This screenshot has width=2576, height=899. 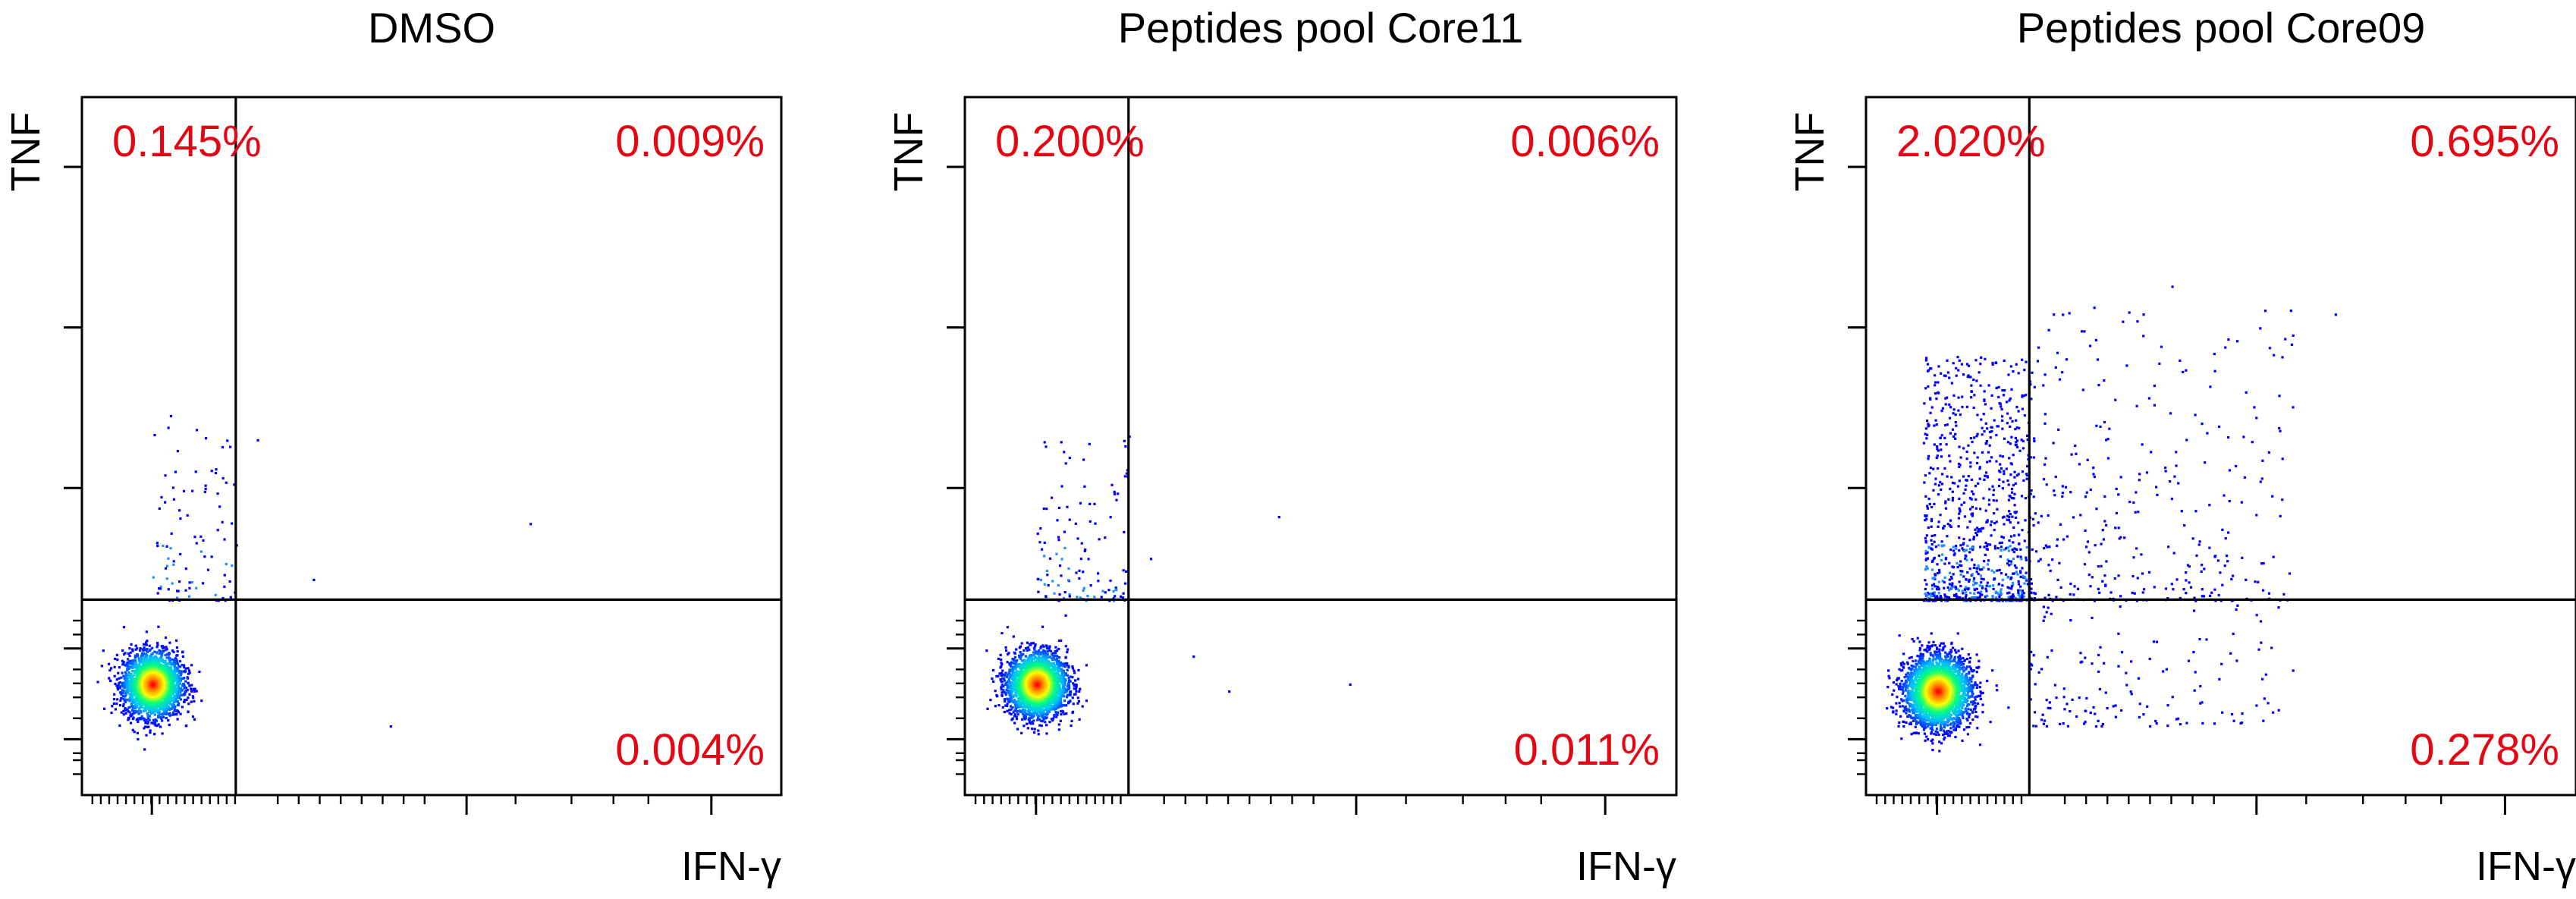 What do you see at coordinates (187, 141) in the screenshot?
I see `quadrant-percent-upper-left: 0.145%` at bounding box center [187, 141].